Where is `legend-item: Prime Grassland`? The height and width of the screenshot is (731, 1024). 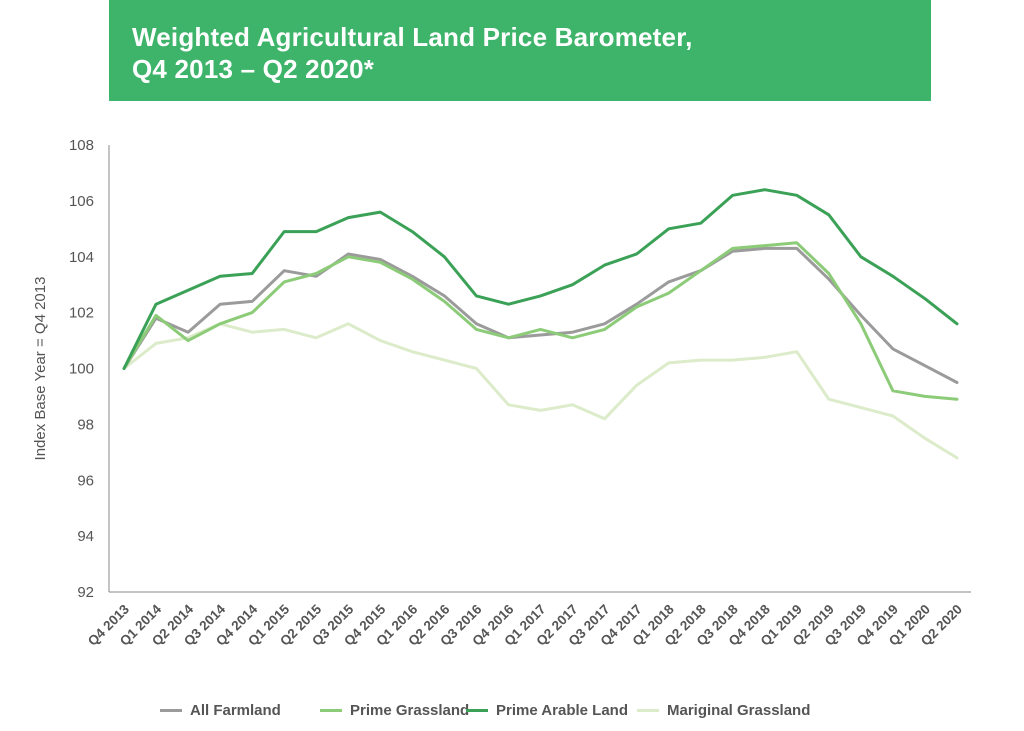
legend-item: Prime Grassland is located at coordinates (394, 710).